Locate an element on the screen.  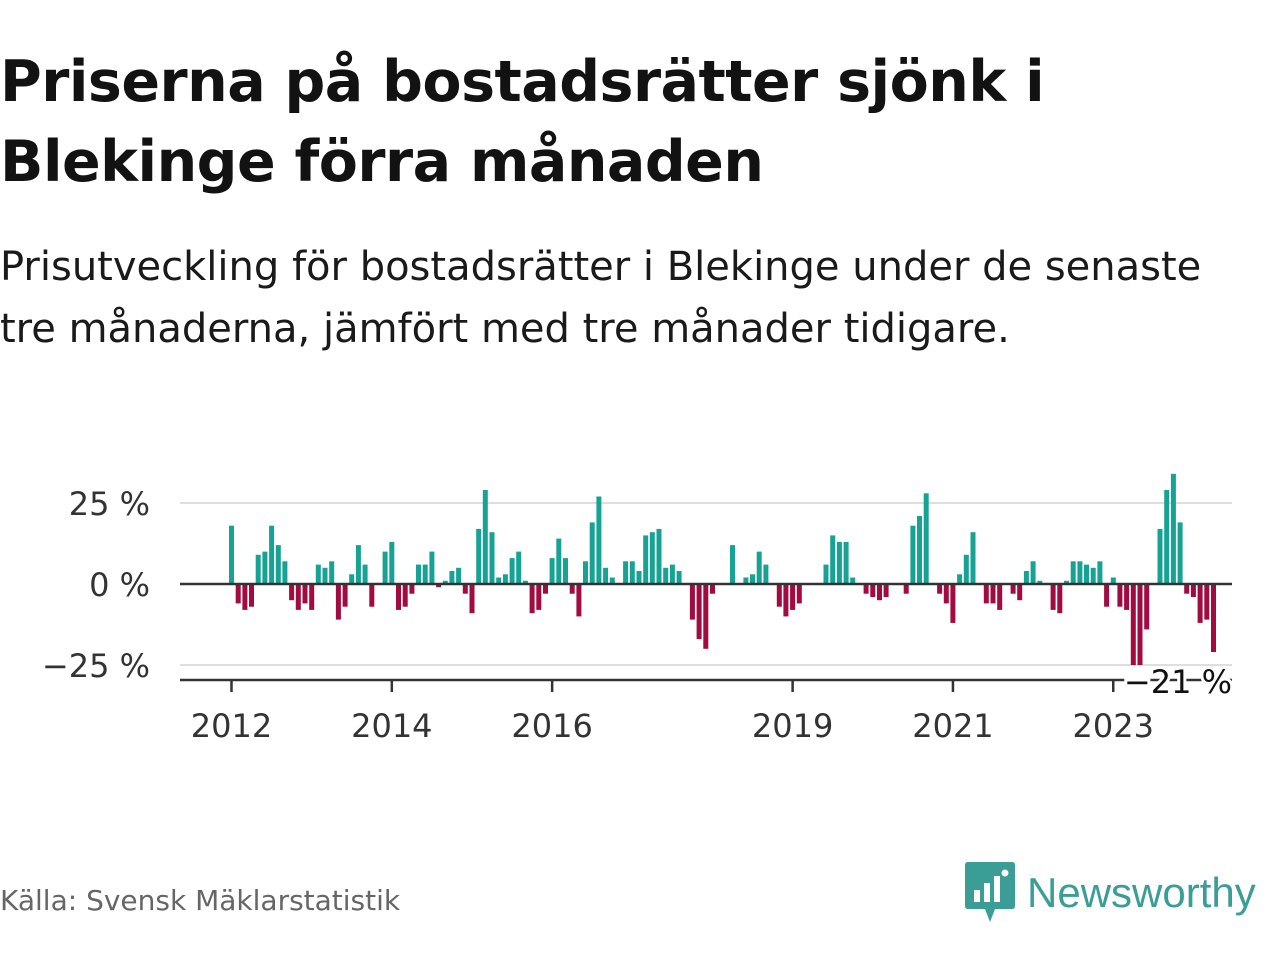
grid-lines is located at coordinates (706, 584).